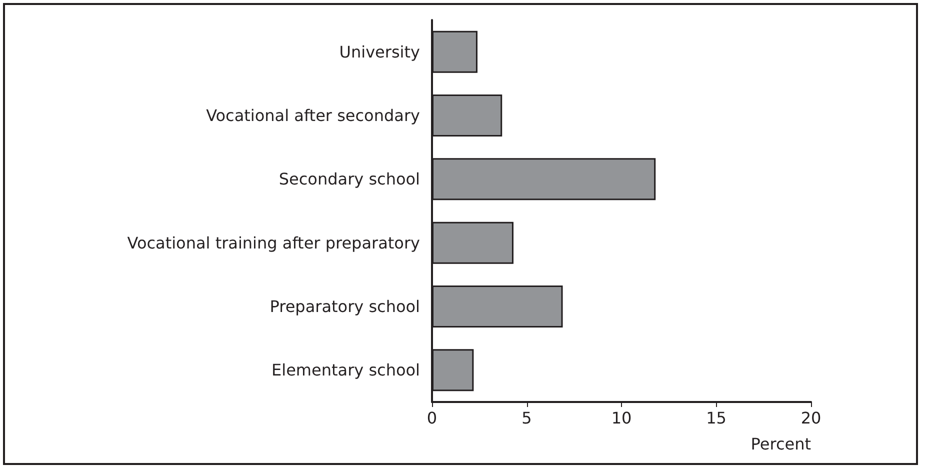 Image resolution: width=925 pixels, height=472 pixels. I want to click on x-axis-title: Percent, so click(780, 444).